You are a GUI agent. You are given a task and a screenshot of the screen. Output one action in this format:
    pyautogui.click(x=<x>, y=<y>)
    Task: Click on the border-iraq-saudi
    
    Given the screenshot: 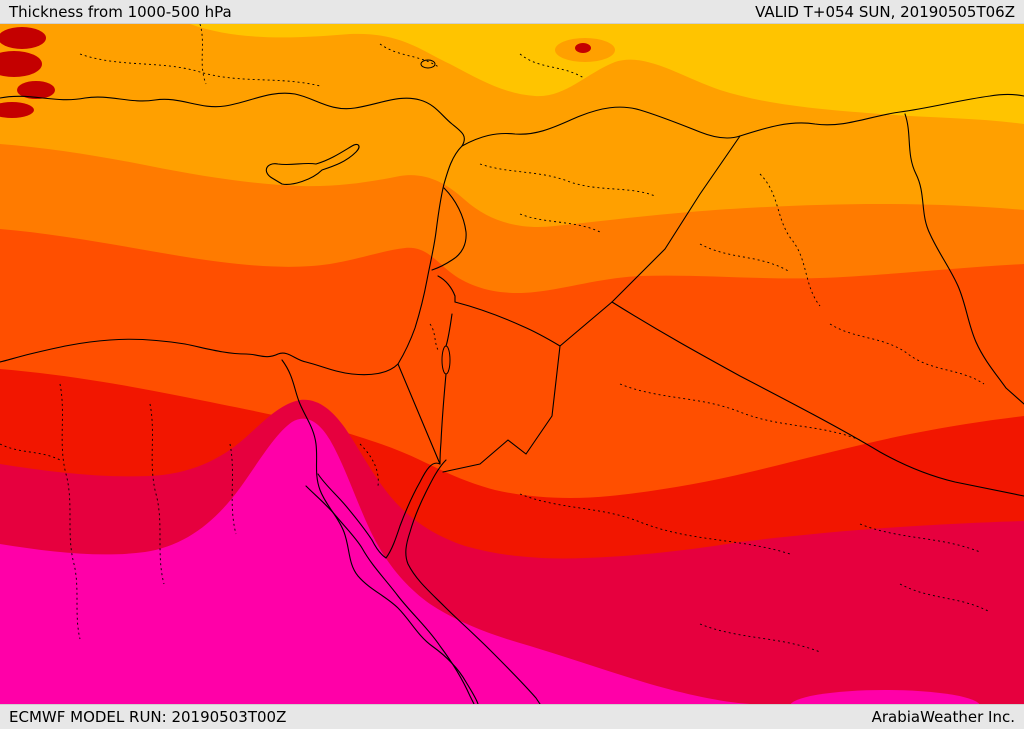 What is the action you would take?
    pyautogui.click(x=817, y=399)
    